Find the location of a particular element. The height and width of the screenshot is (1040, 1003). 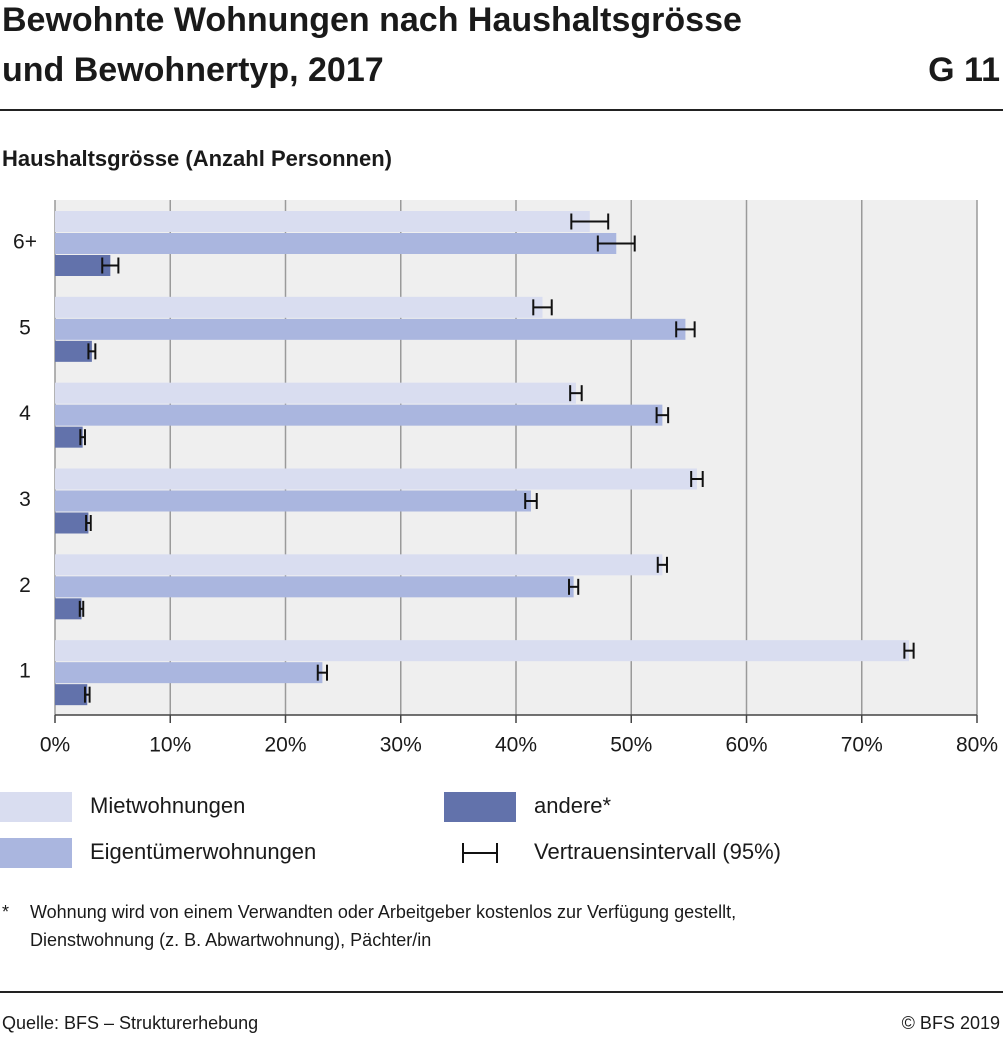

chart-title: und Bewohnertyp, 2017 is located at coordinates (193, 70).